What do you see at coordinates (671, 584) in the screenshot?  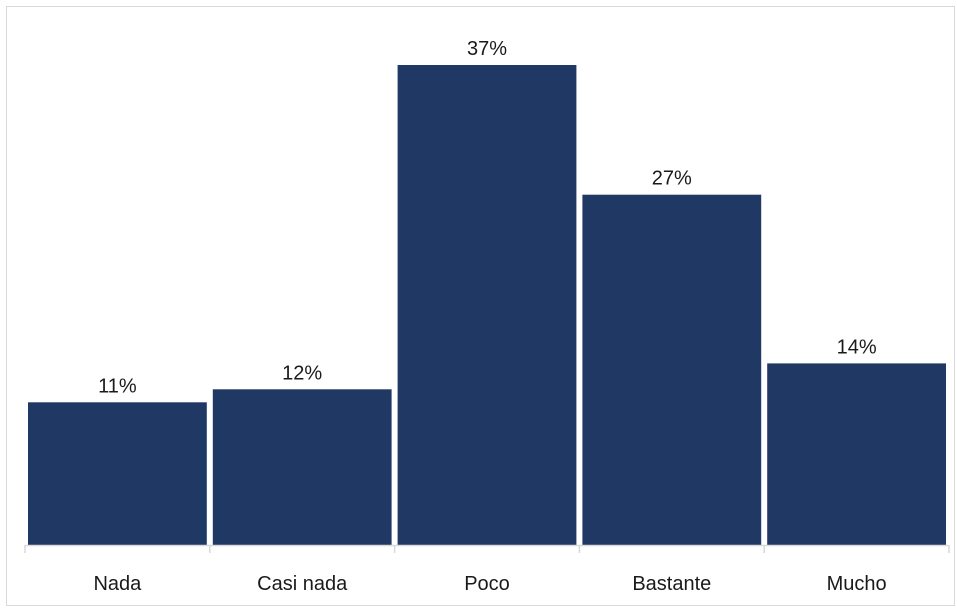 I see `category-label: Bastante` at bounding box center [671, 584].